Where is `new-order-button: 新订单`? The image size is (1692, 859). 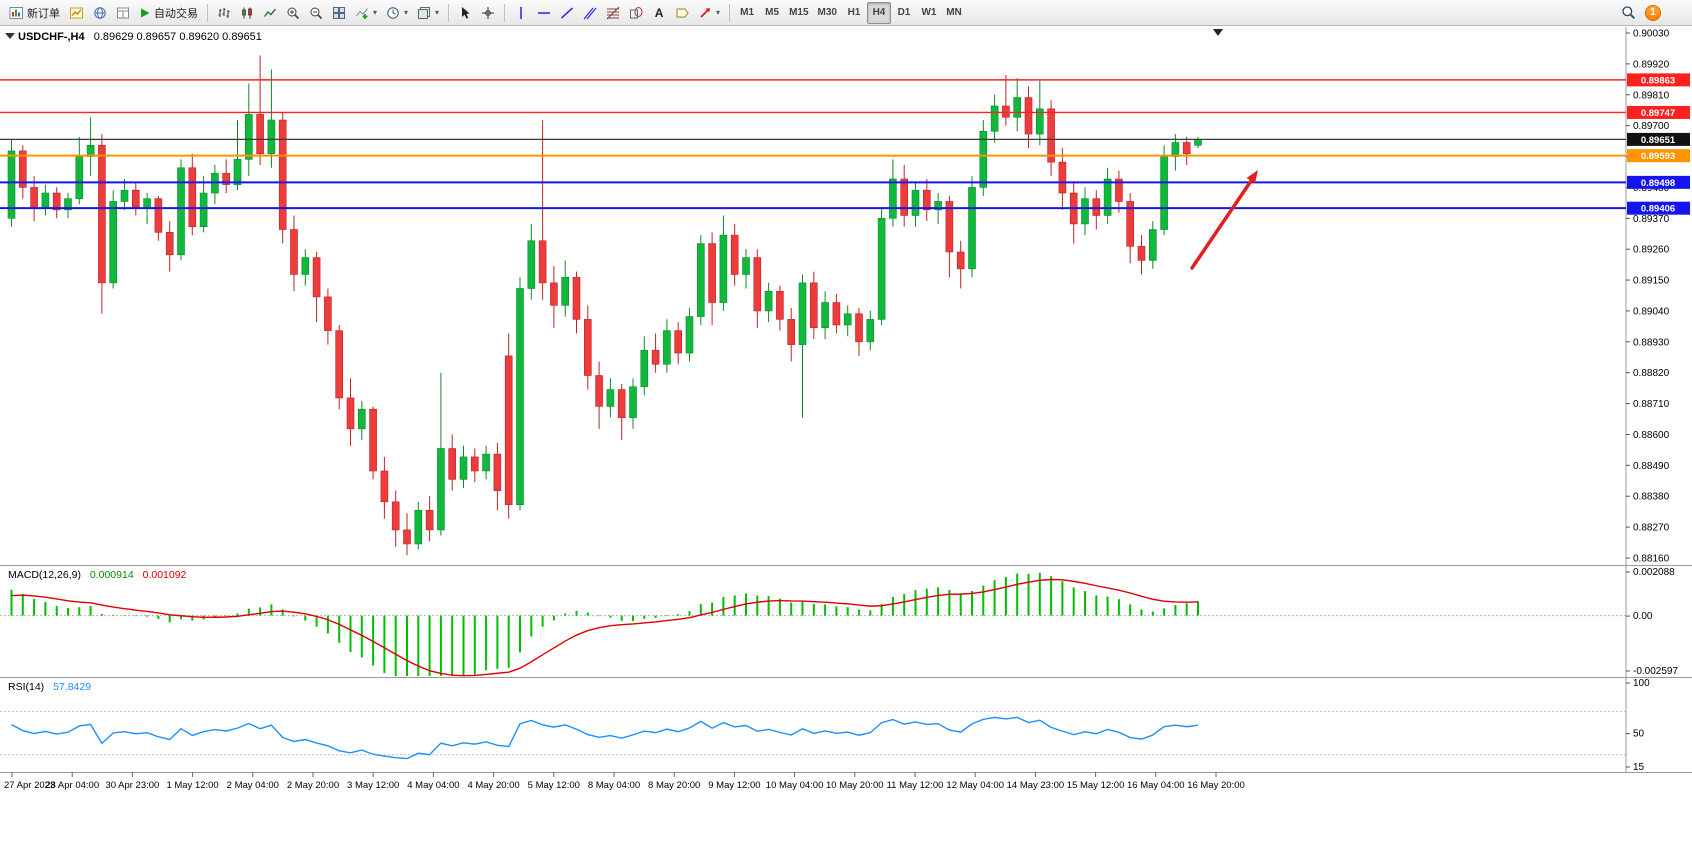
new-order-button: 新订单 is located at coordinates (34, 13).